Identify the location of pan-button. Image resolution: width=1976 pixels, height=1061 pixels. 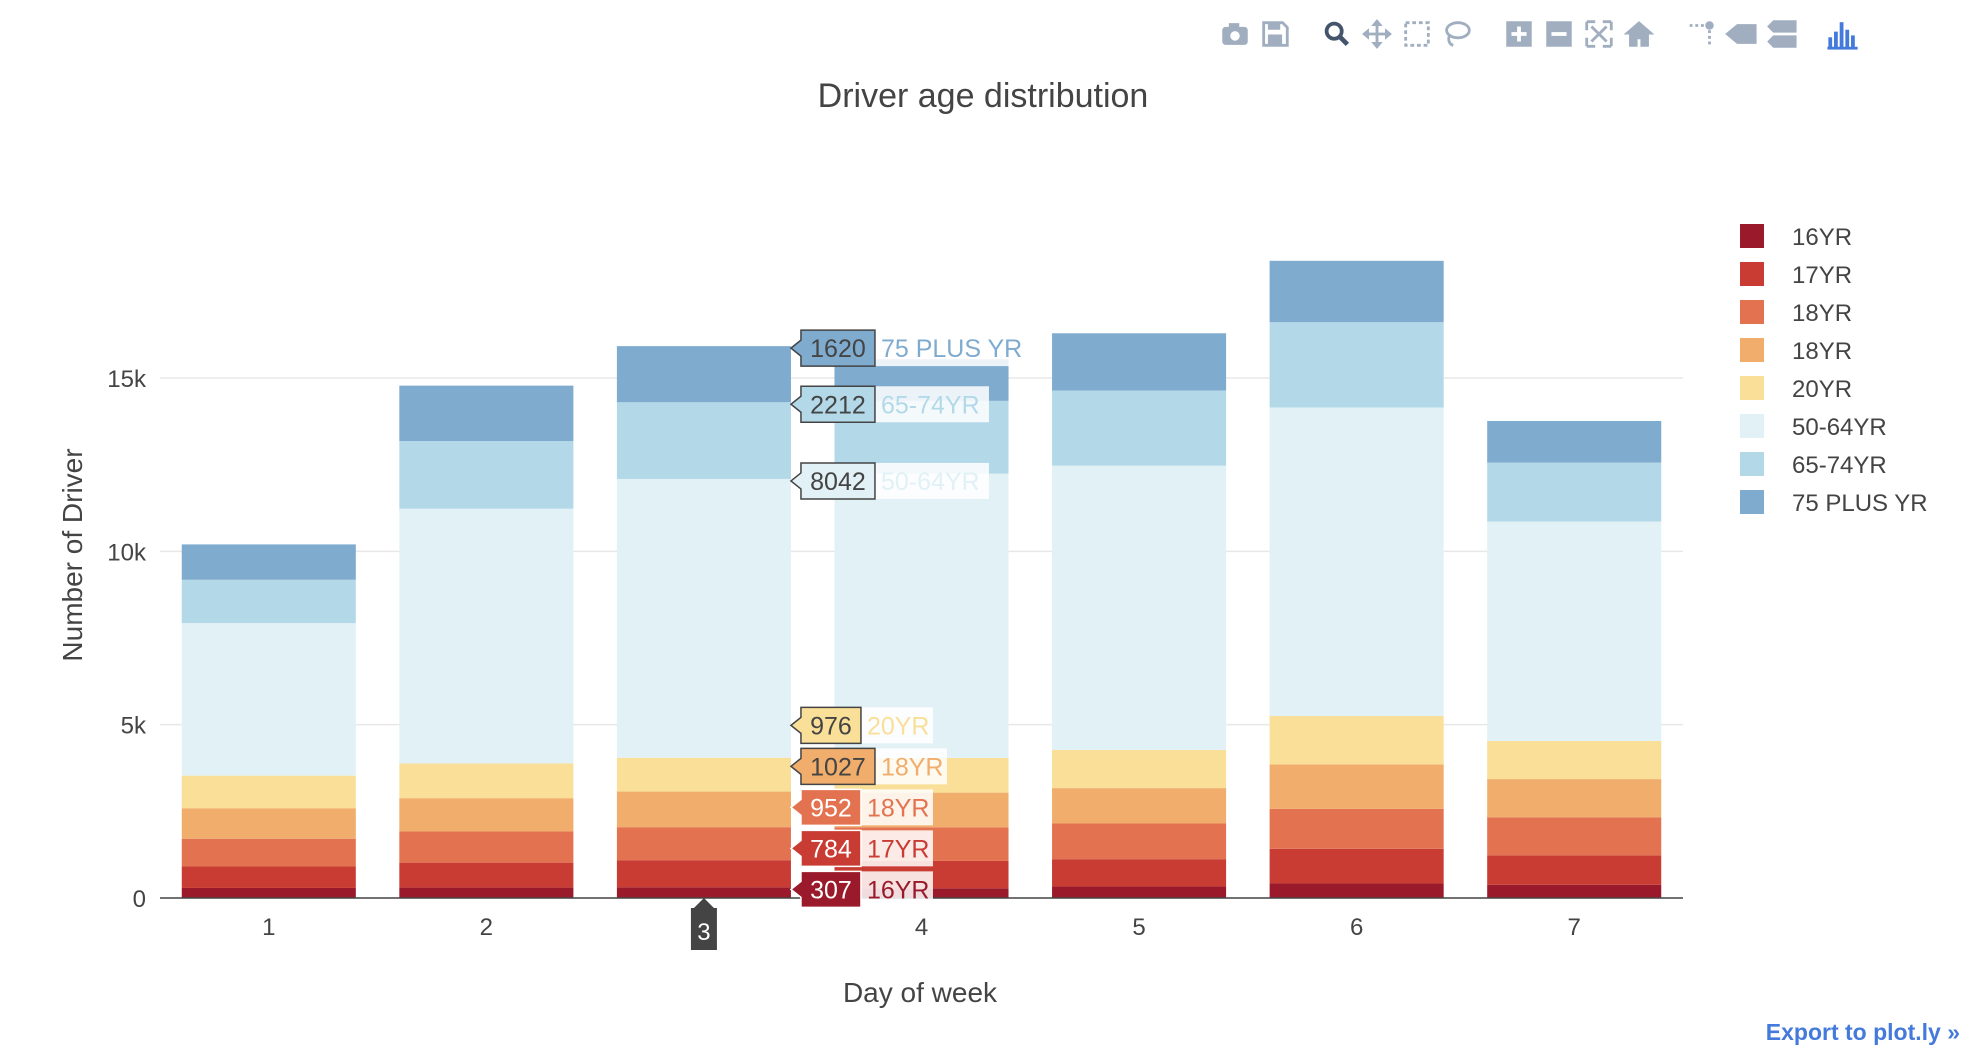
(1377, 34).